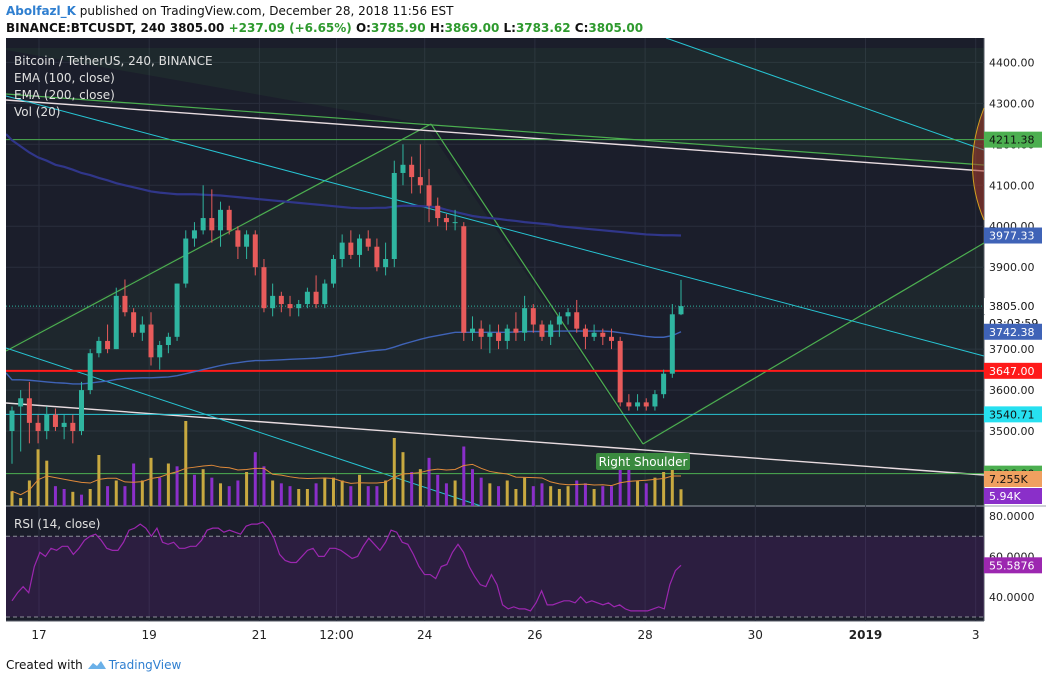 This screenshot has width=1050, height=684. I want to click on trendline-white-top, so click(495, 135).